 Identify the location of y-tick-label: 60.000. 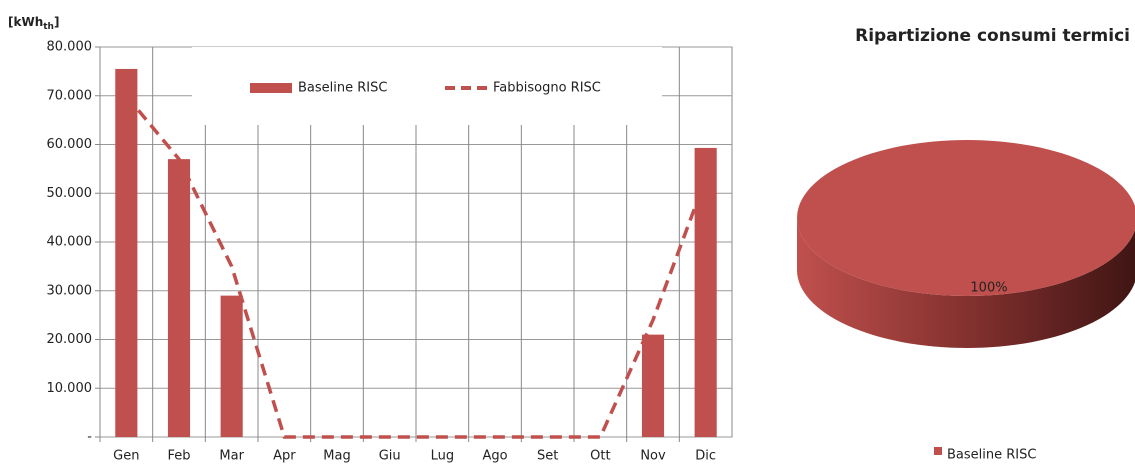
(70, 144).